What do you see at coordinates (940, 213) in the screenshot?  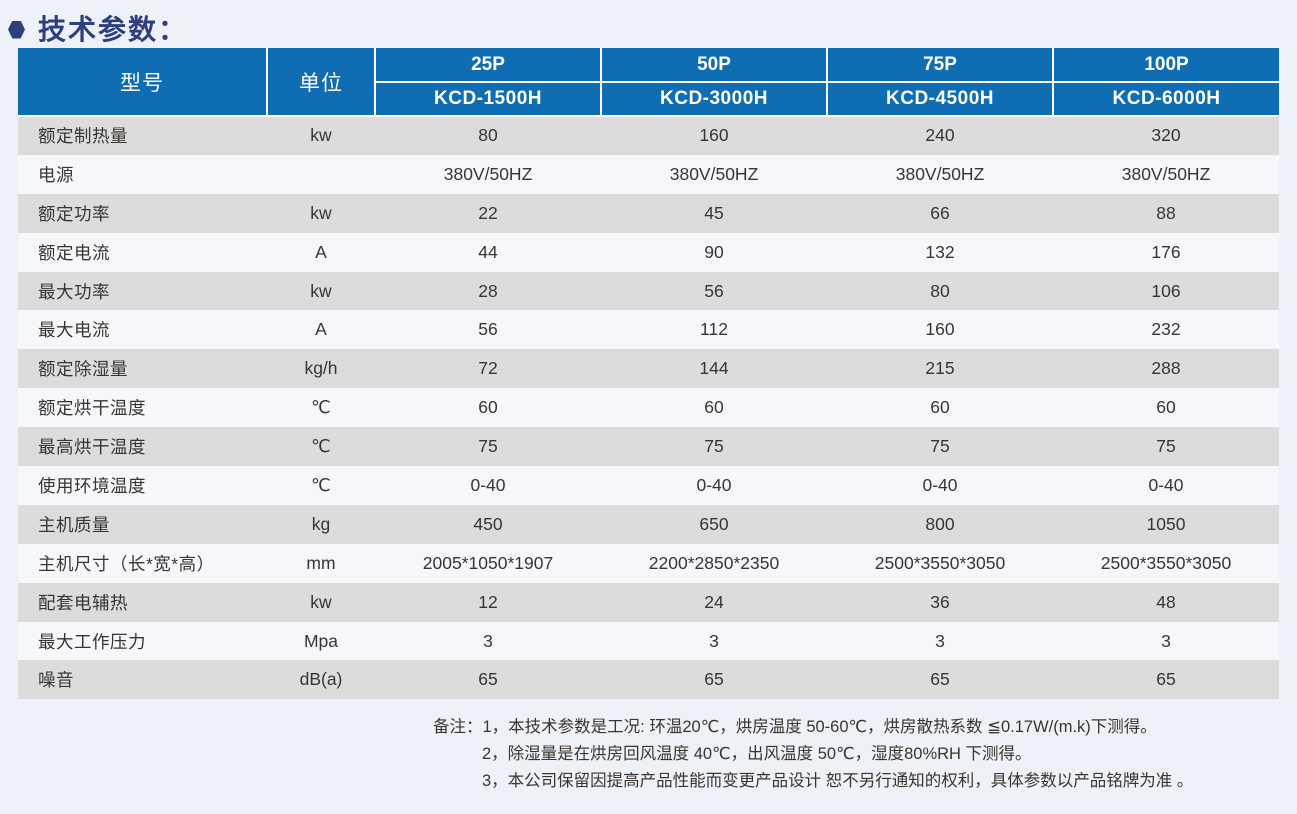 I see `cell-value: 66` at bounding box center [940, 213].